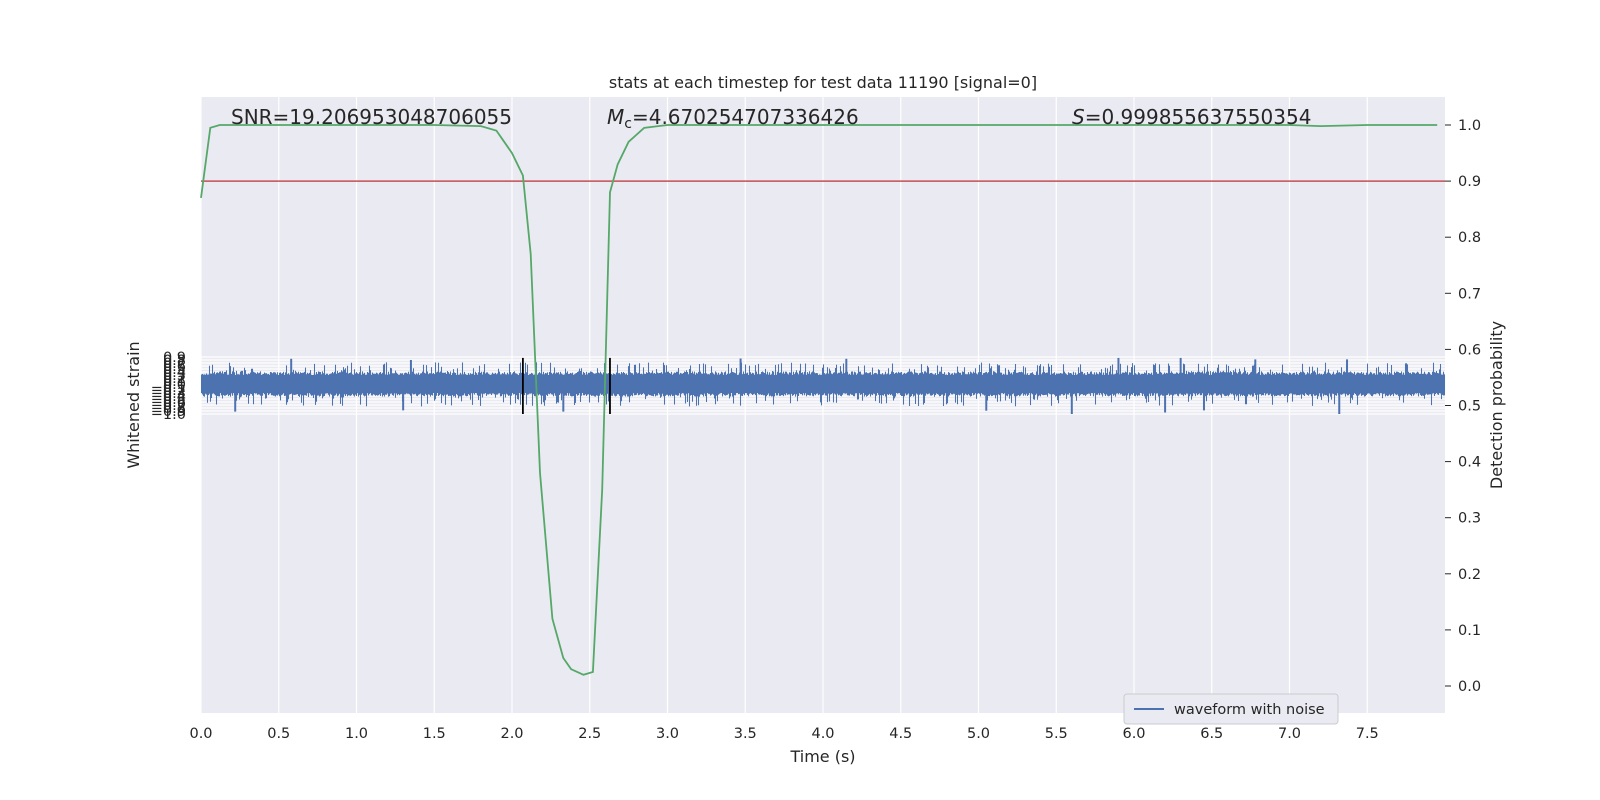  I want to click on y2-tick-label: 0.0, so click(1469, 687).